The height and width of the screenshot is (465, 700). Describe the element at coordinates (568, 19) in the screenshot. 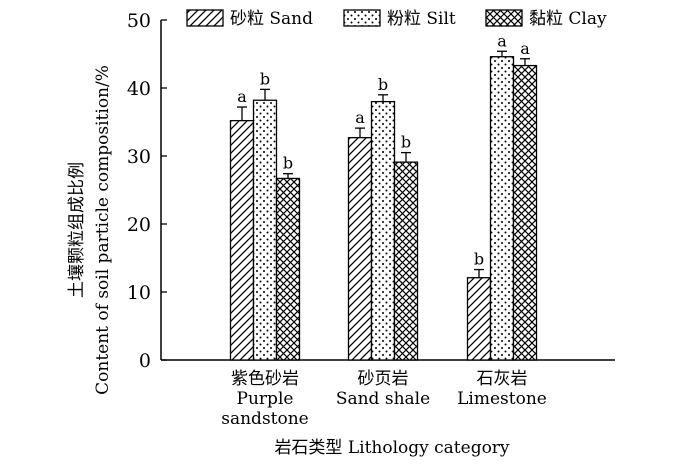

I see `legend-label: 黏粒 Clay` at that location.